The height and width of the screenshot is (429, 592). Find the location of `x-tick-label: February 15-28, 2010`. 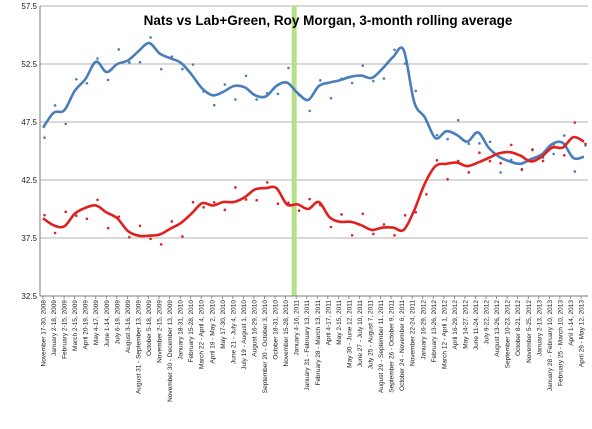

x-tick-label: February 15-28, 2010 is located at coordinates (191, 331).